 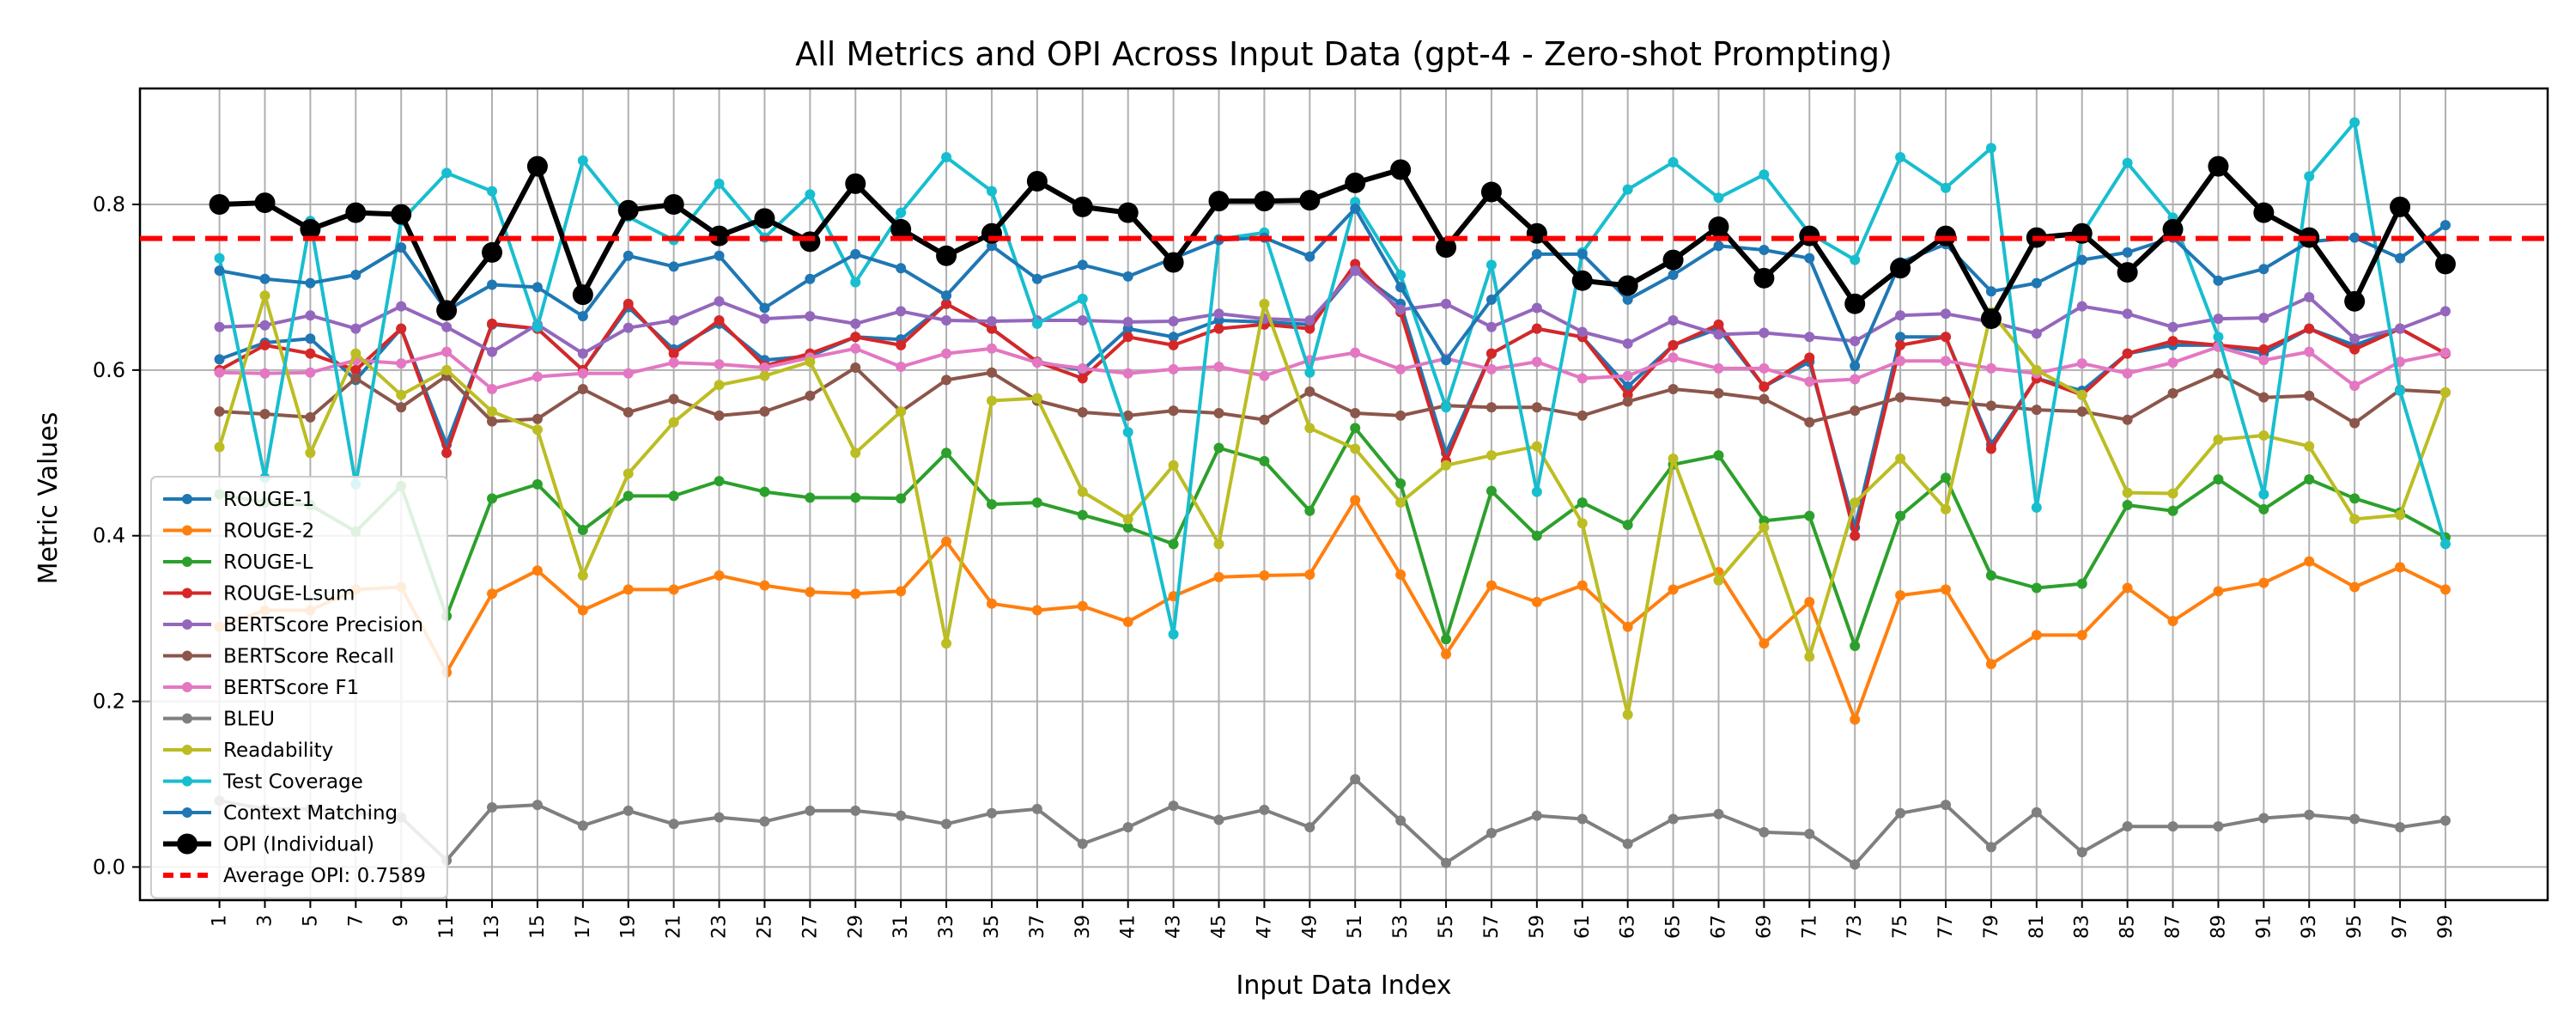 I want to click on series-line-bertscore-f1, so click(x=1332, y=367).